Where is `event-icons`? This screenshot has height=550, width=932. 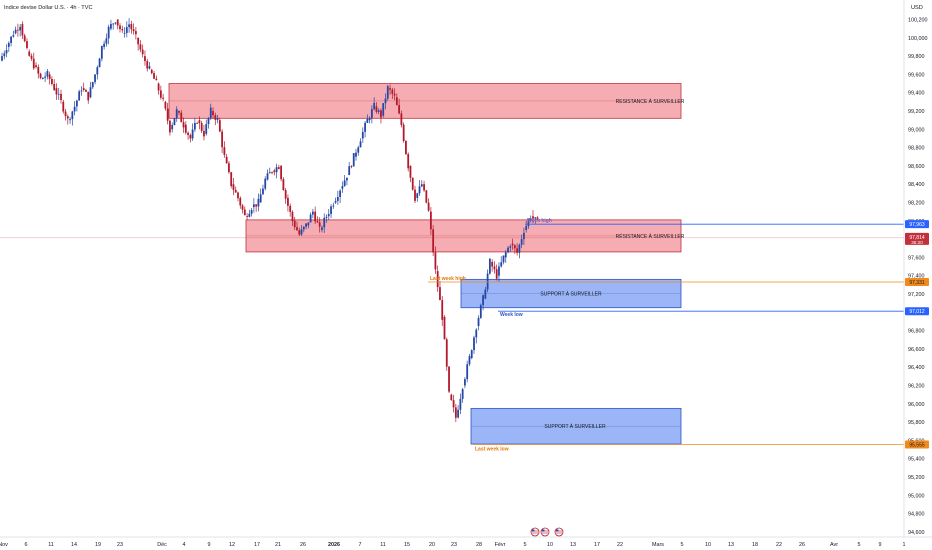
event-icons is located at coordinates (547, 532).